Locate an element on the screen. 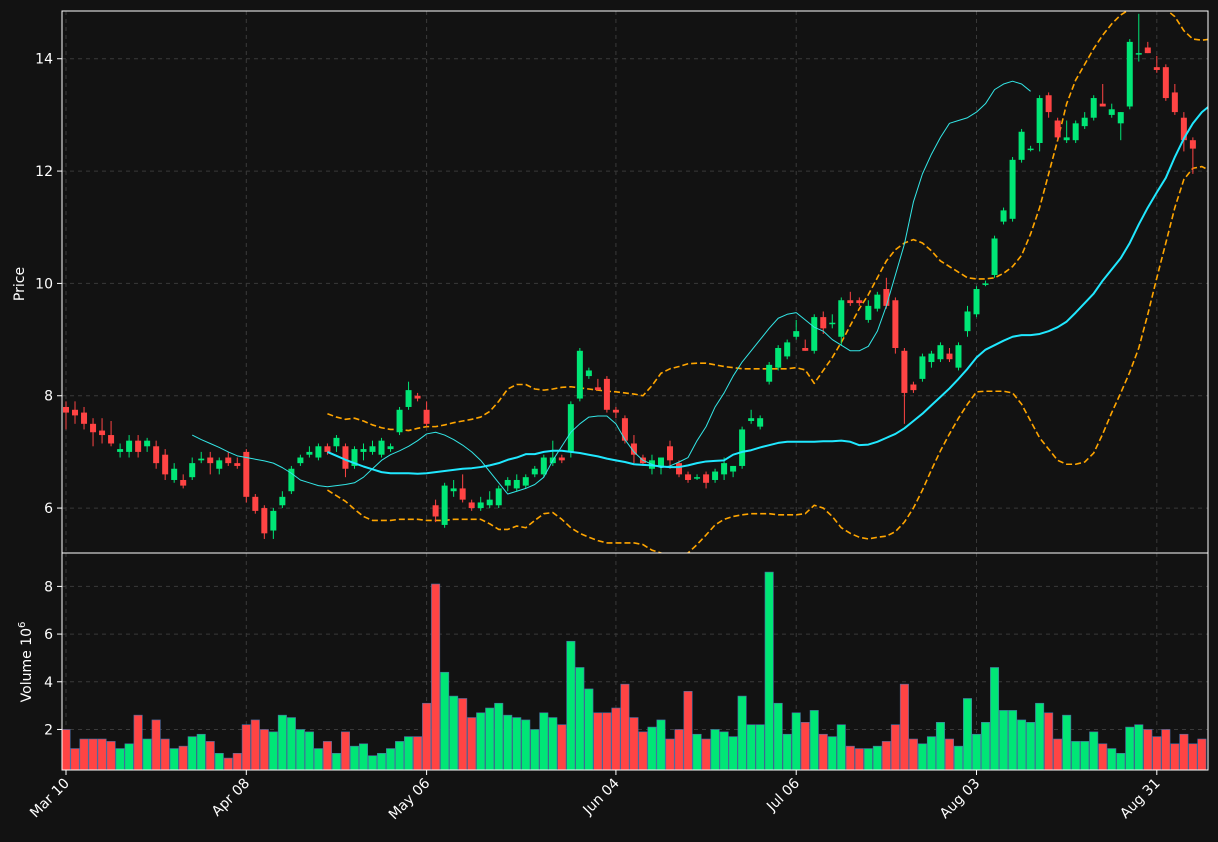  x-tick-label: Jul 06 is located at coordinates (783, 795).